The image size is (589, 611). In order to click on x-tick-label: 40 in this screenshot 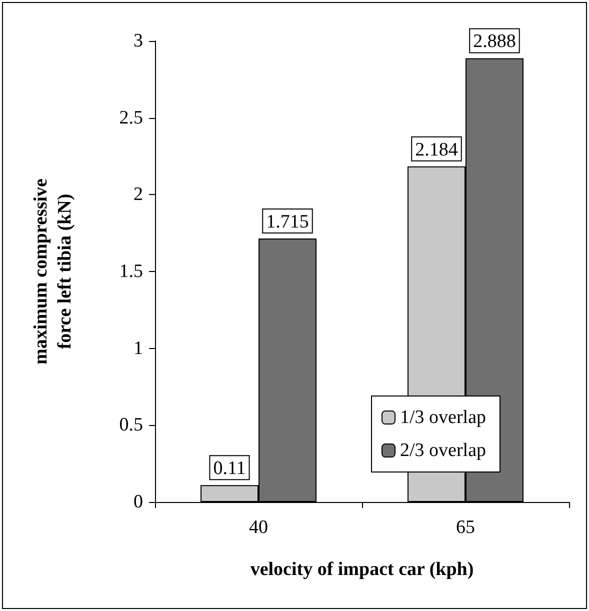, I will do `click(258, 527)`.